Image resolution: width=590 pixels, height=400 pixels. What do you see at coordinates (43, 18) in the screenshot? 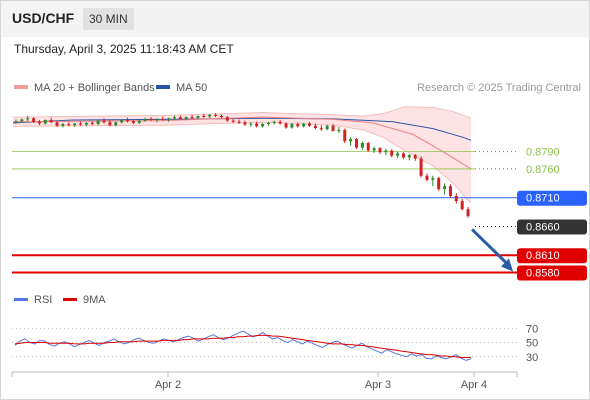
I see `symbol-title: USD/CHF` at bounding box center [43, 18].